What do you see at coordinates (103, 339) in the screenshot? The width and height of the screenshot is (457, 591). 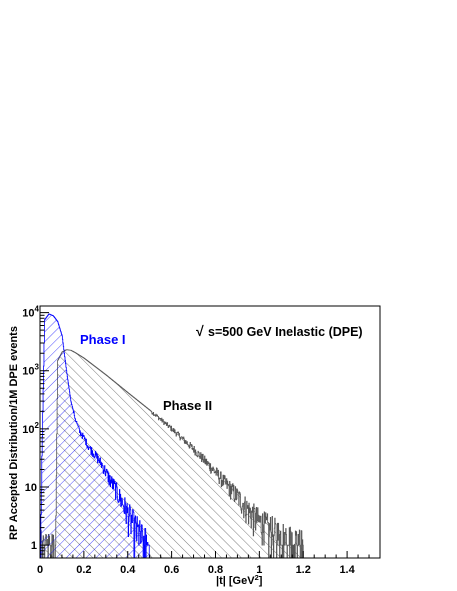 I see `series-label-phase-1: Phase I` at bounding box center [103, 339].